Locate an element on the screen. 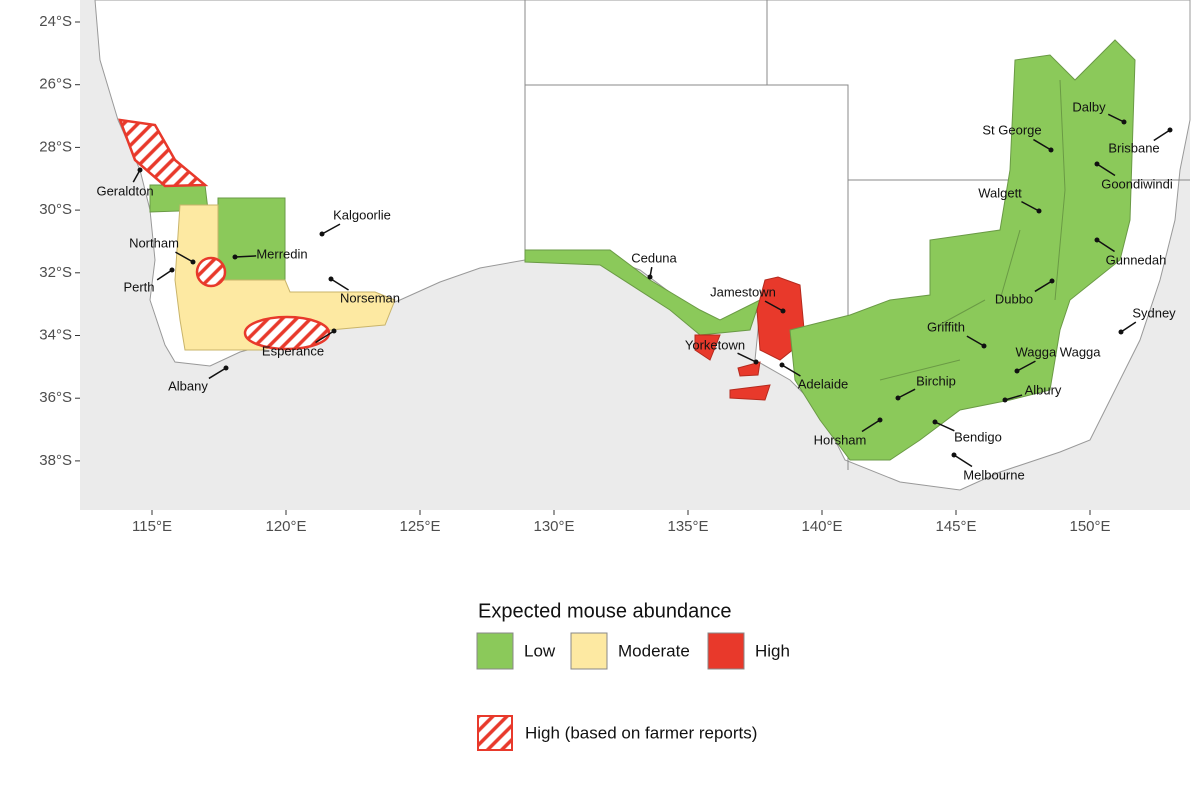 This screenshot has height=800, width=1200. place-label: Adelaide is located at coordinates (823, 383).